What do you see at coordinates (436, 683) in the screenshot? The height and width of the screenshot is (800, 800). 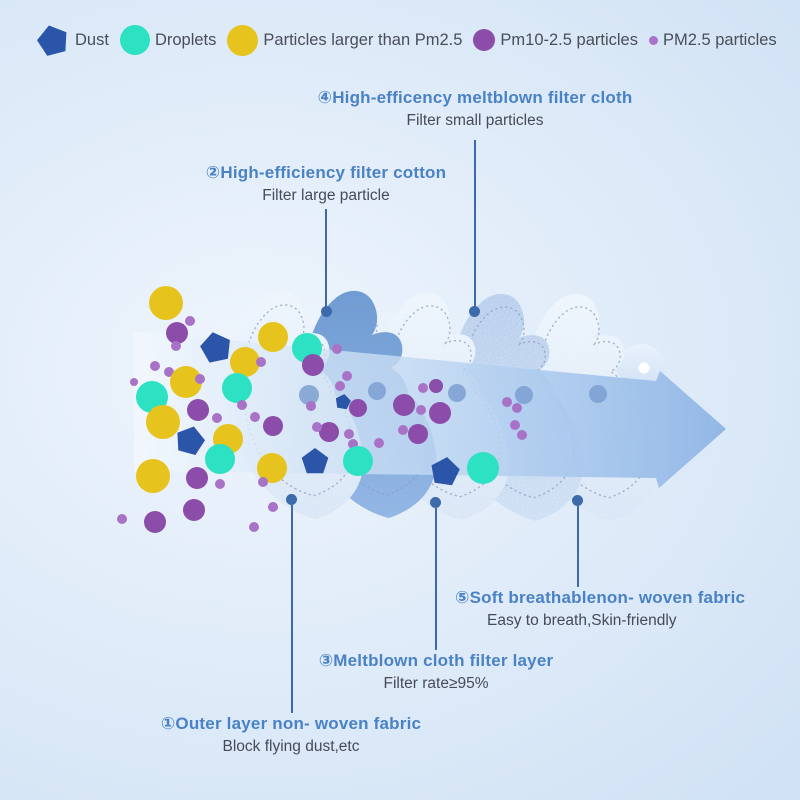 I see `annotation-subtitle: Filter rate≥95%` at bounding box center [436, 683].